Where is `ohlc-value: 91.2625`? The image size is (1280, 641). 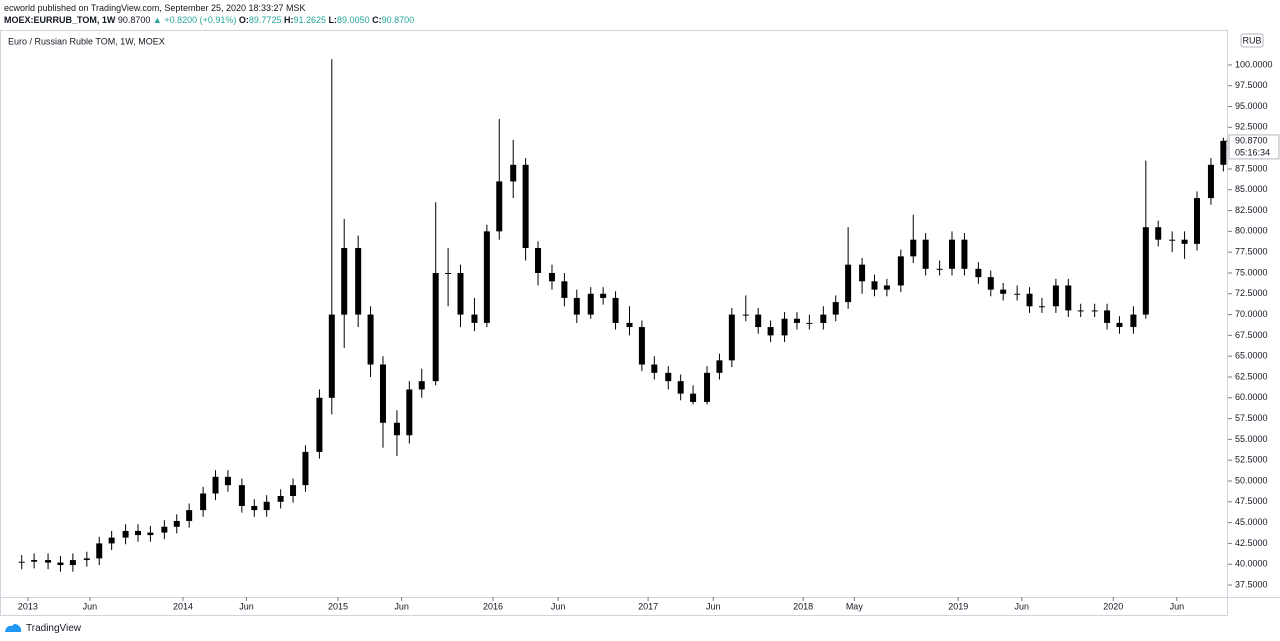 ohlc-value: 91.2625 is located at coordinates (310, 20).